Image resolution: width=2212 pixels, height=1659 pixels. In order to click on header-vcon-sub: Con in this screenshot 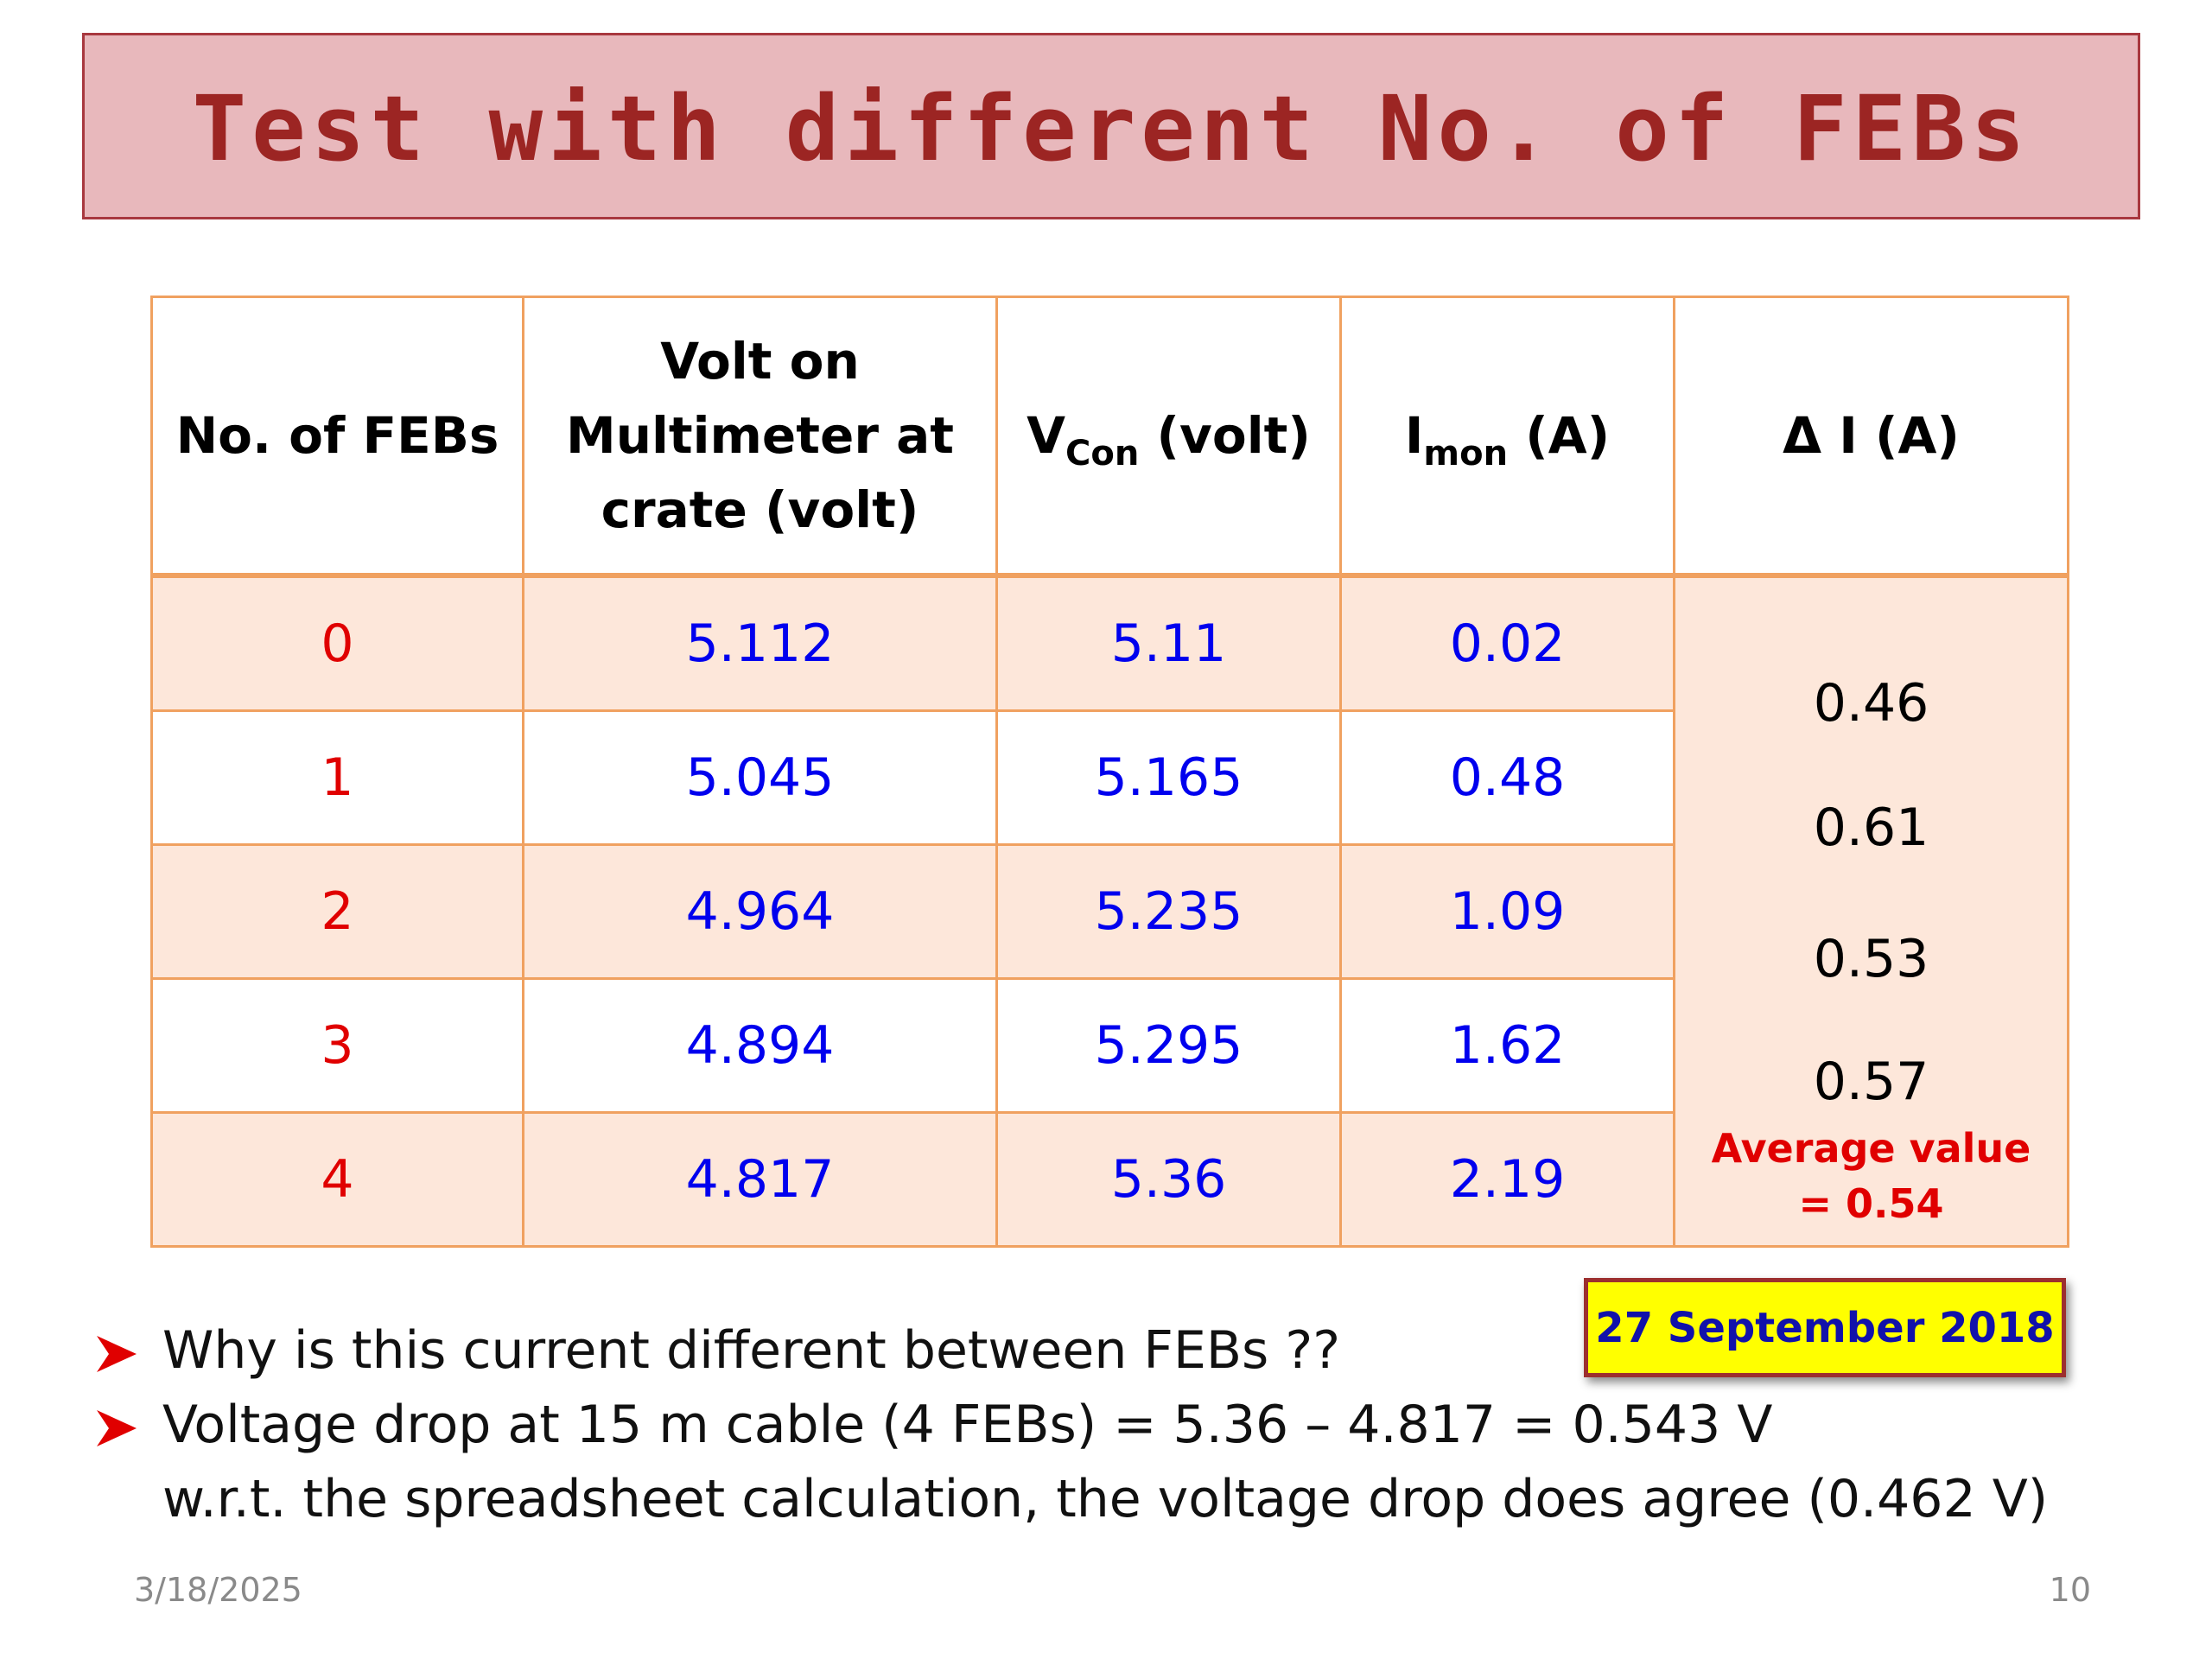, I will do `click(1102, 454)`.